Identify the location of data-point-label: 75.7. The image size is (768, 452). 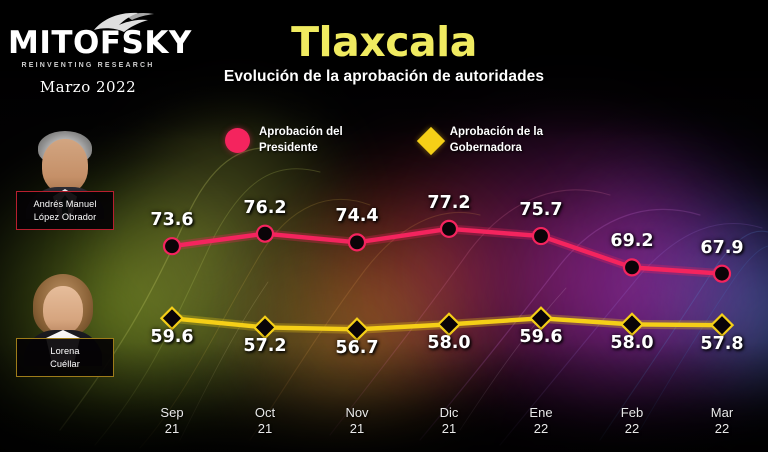
(541, 210).